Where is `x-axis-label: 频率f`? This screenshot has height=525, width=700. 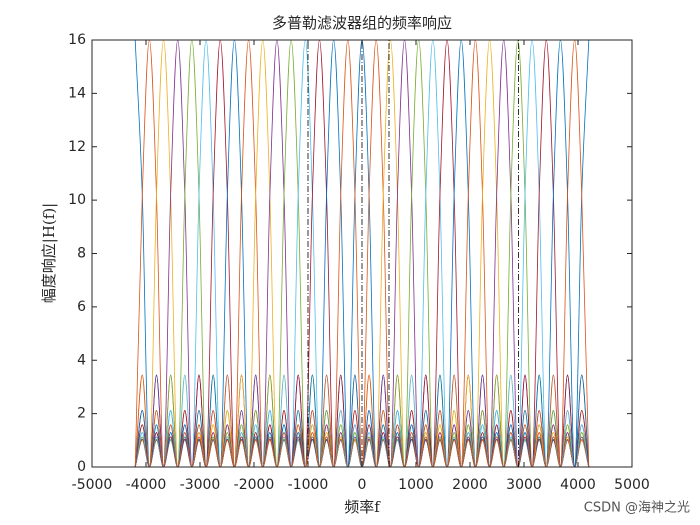
x-axis-label: 频率f is located at coordinates (362, 507).